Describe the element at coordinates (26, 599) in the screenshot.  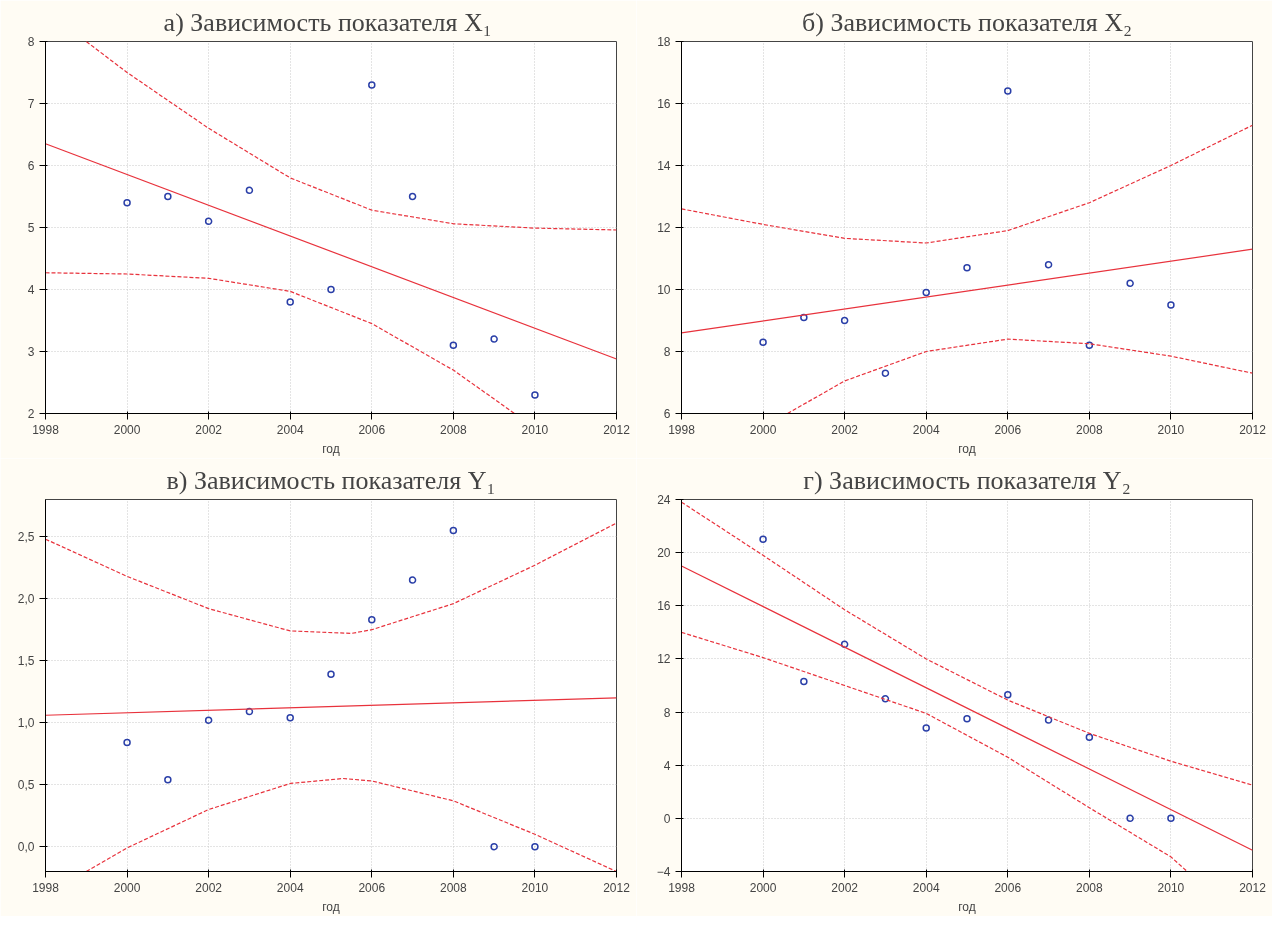
I see `y-tick-label: 2,0` at that location.